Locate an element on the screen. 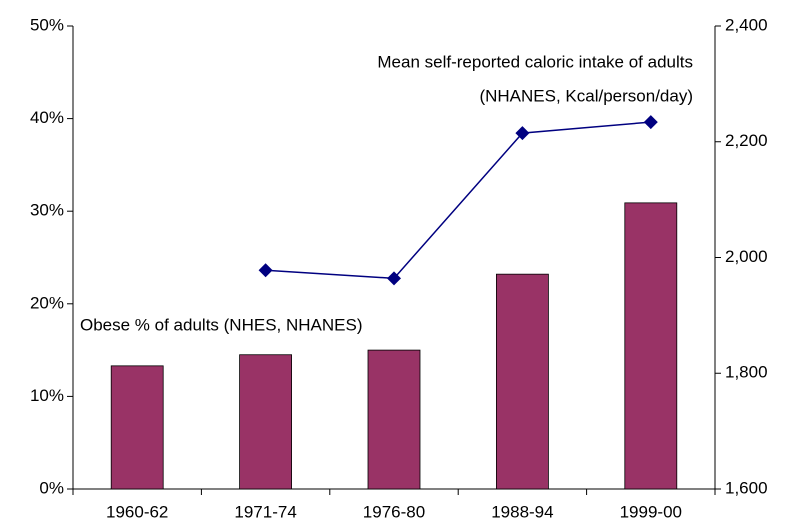  y2-tick-label: 2,400 is located at coordinates (746, 24).